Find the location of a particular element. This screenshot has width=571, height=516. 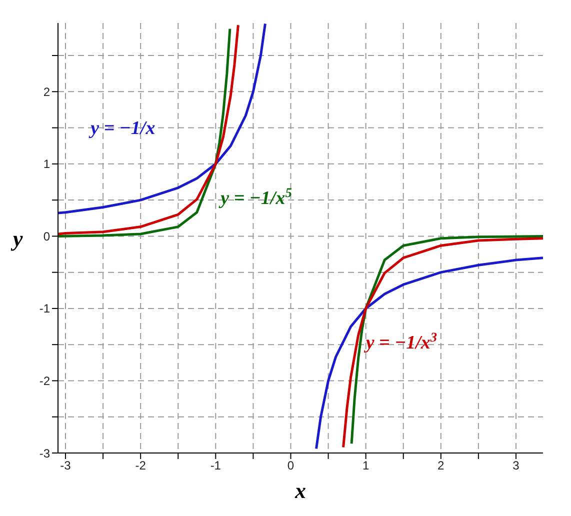

x-tick-label: -3 is located at coordinates (66, 465).